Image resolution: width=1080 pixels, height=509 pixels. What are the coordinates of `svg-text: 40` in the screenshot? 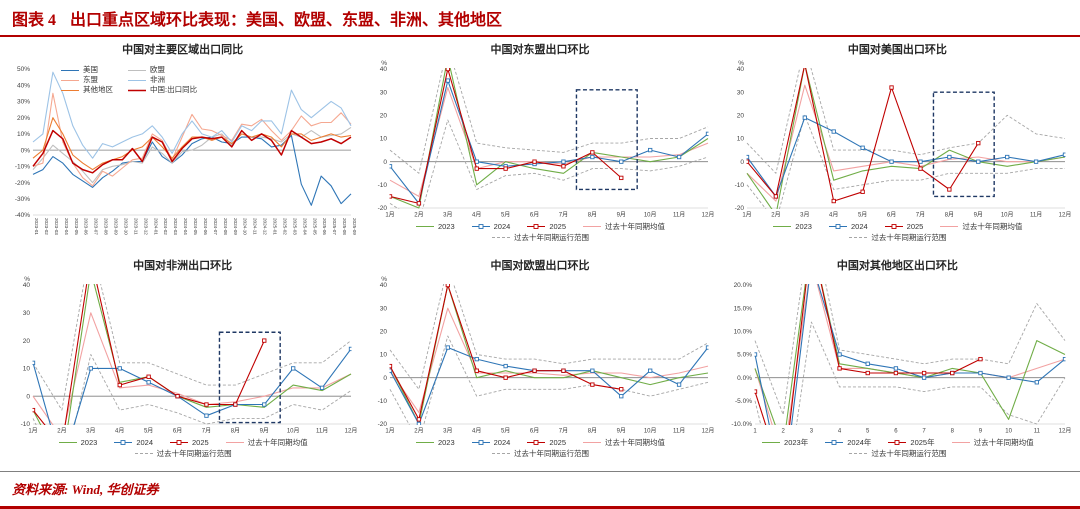 It's located at (741, 69).